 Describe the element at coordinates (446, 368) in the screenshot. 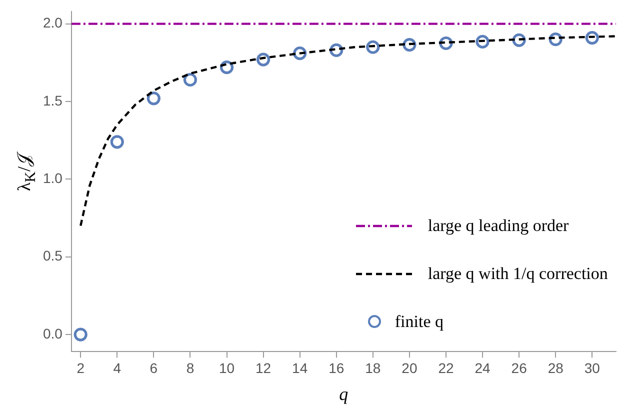

I see `x-tick-label: 22` at that location.